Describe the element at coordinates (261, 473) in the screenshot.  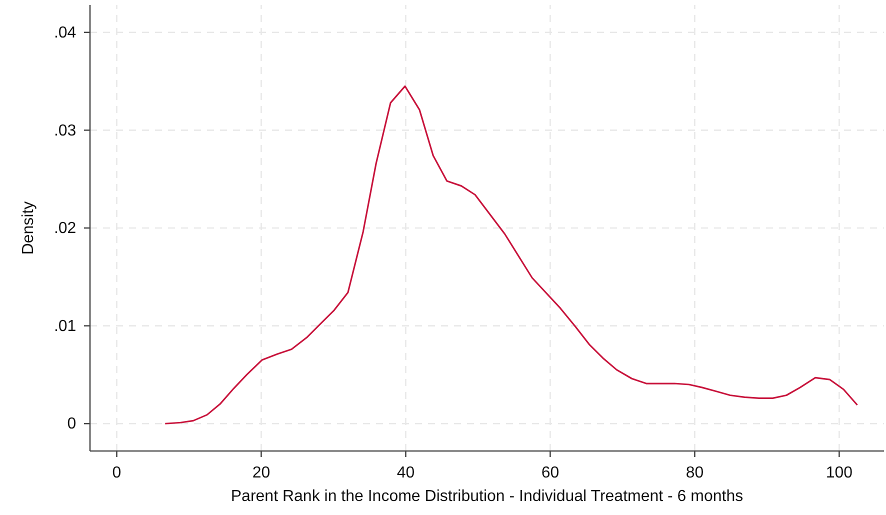
I see `x-tick-label: 20` at that location.